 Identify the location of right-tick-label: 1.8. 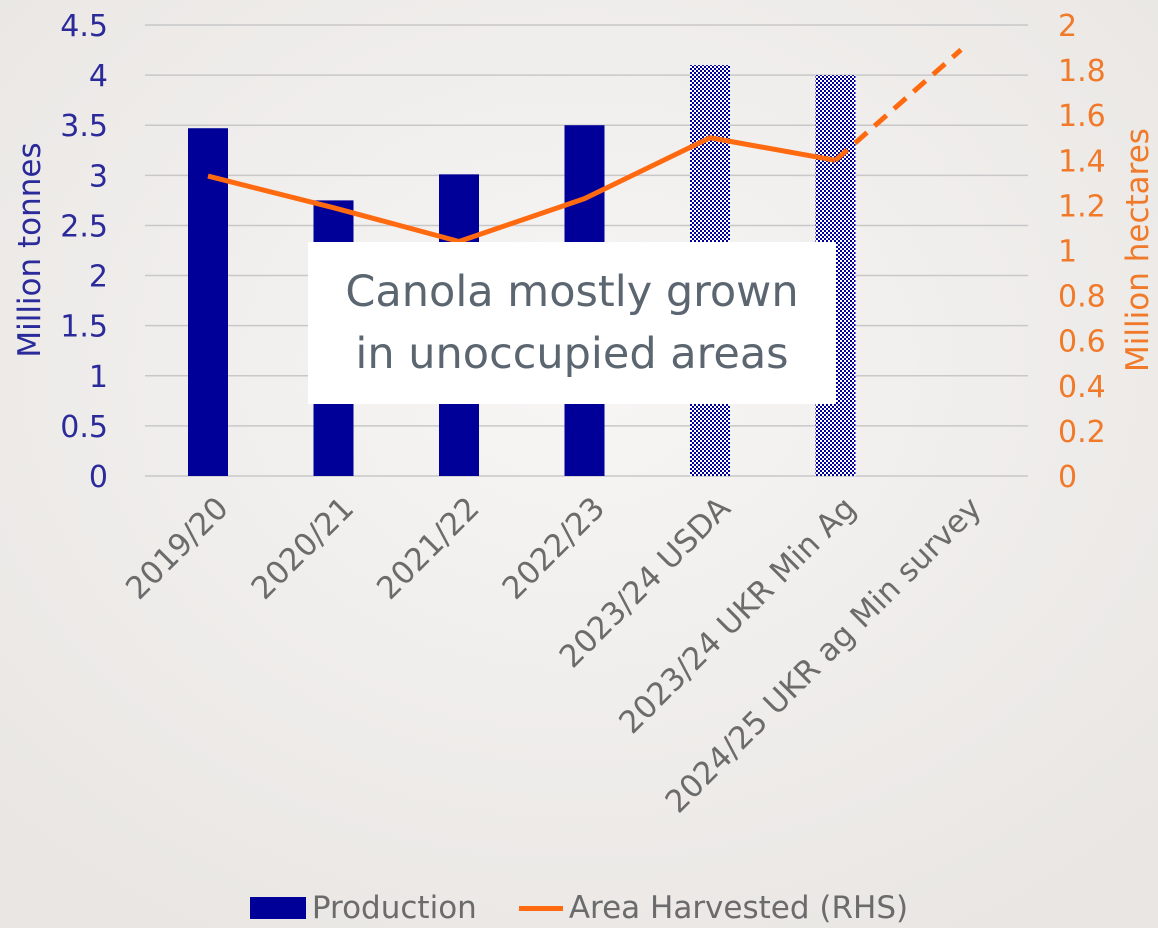
(1082, 71).